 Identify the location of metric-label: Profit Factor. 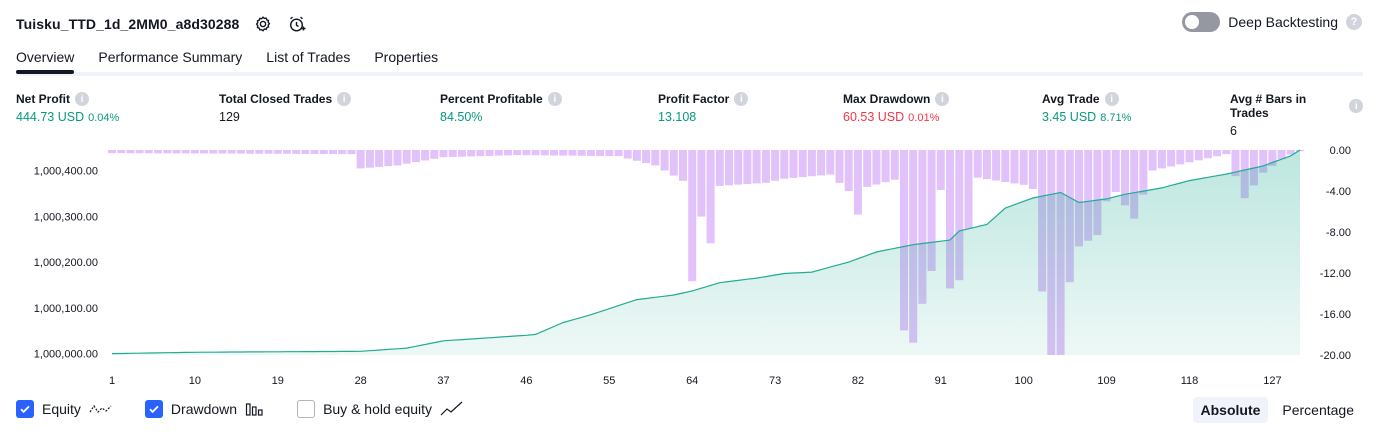
(694, 99).